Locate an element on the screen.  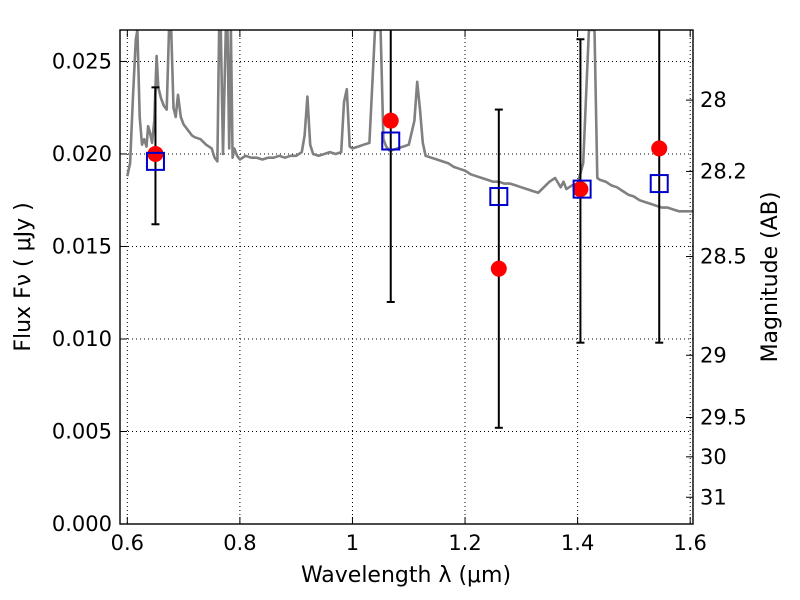
y-axis-ticks: 0.000 0.005 0.010 0.015 0.020 0.025 is located at coordinates (89, 292).